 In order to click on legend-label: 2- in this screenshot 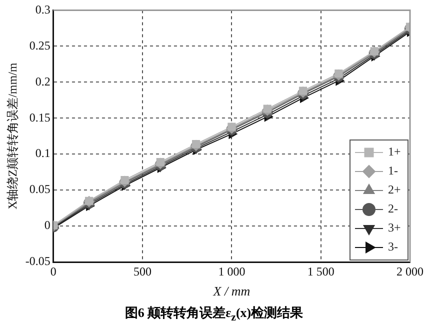, I will do `click(393, 209)`.